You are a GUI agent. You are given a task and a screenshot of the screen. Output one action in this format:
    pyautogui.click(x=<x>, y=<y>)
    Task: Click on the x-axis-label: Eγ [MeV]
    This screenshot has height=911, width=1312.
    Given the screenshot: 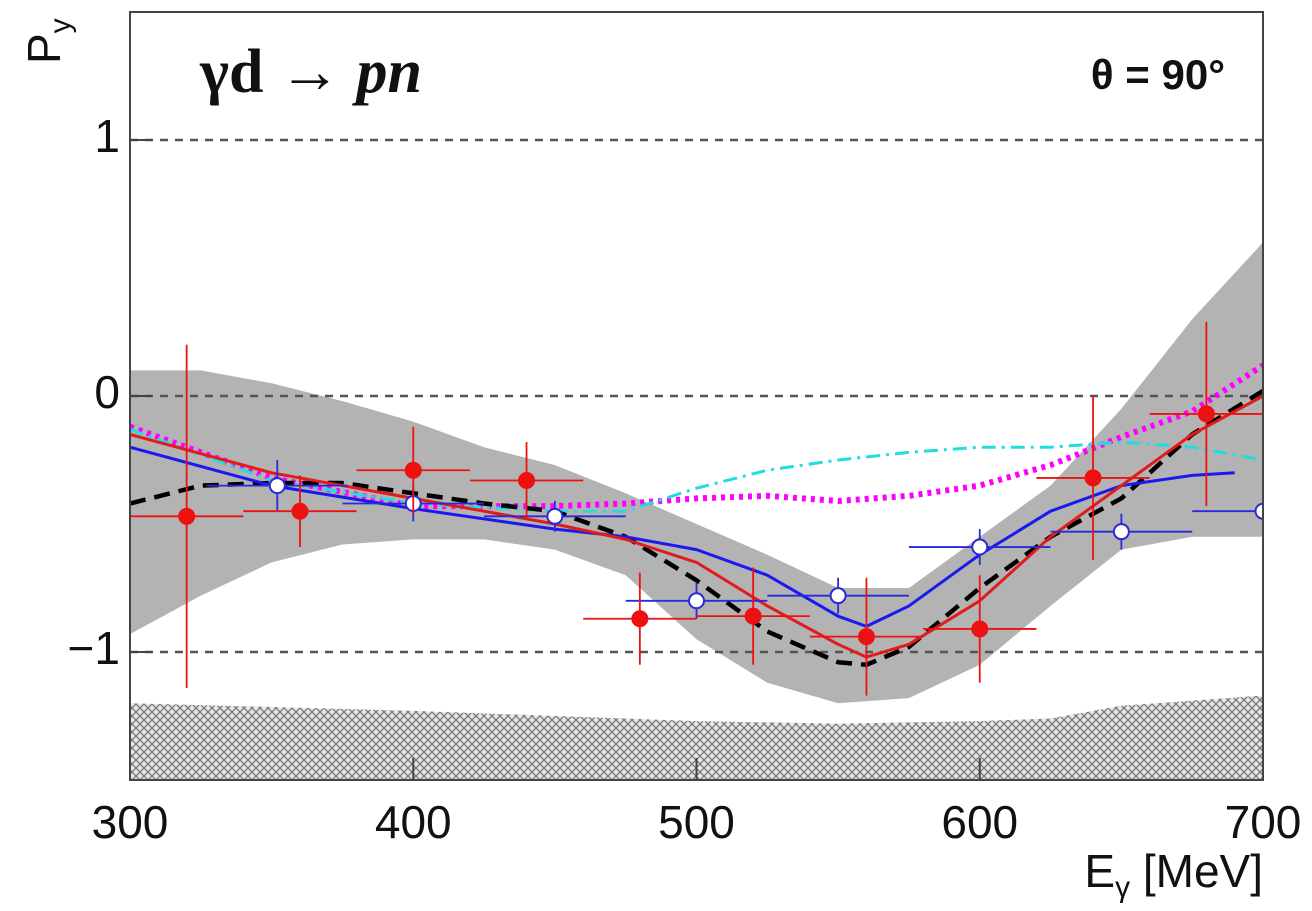 What is the action you would take?
    pyautogui.click(x=1173, y=874)
    